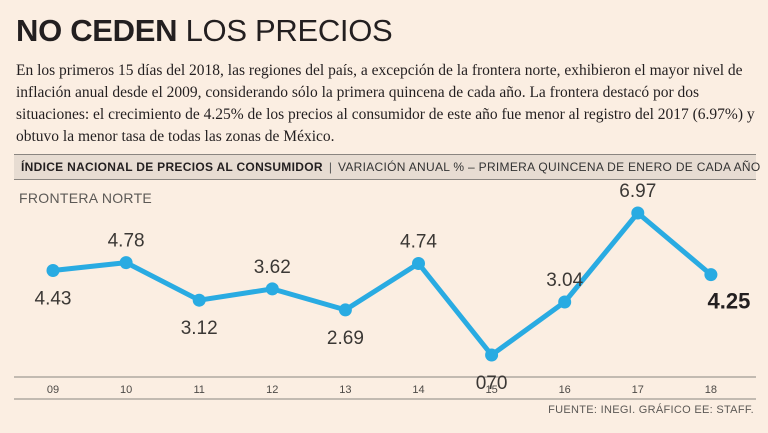 The width and height of the screenshot is (768, 433). Describe the element at coordinates (97, 30) in the screenshot. I see `title-bold: NO CEDEN` at that location.